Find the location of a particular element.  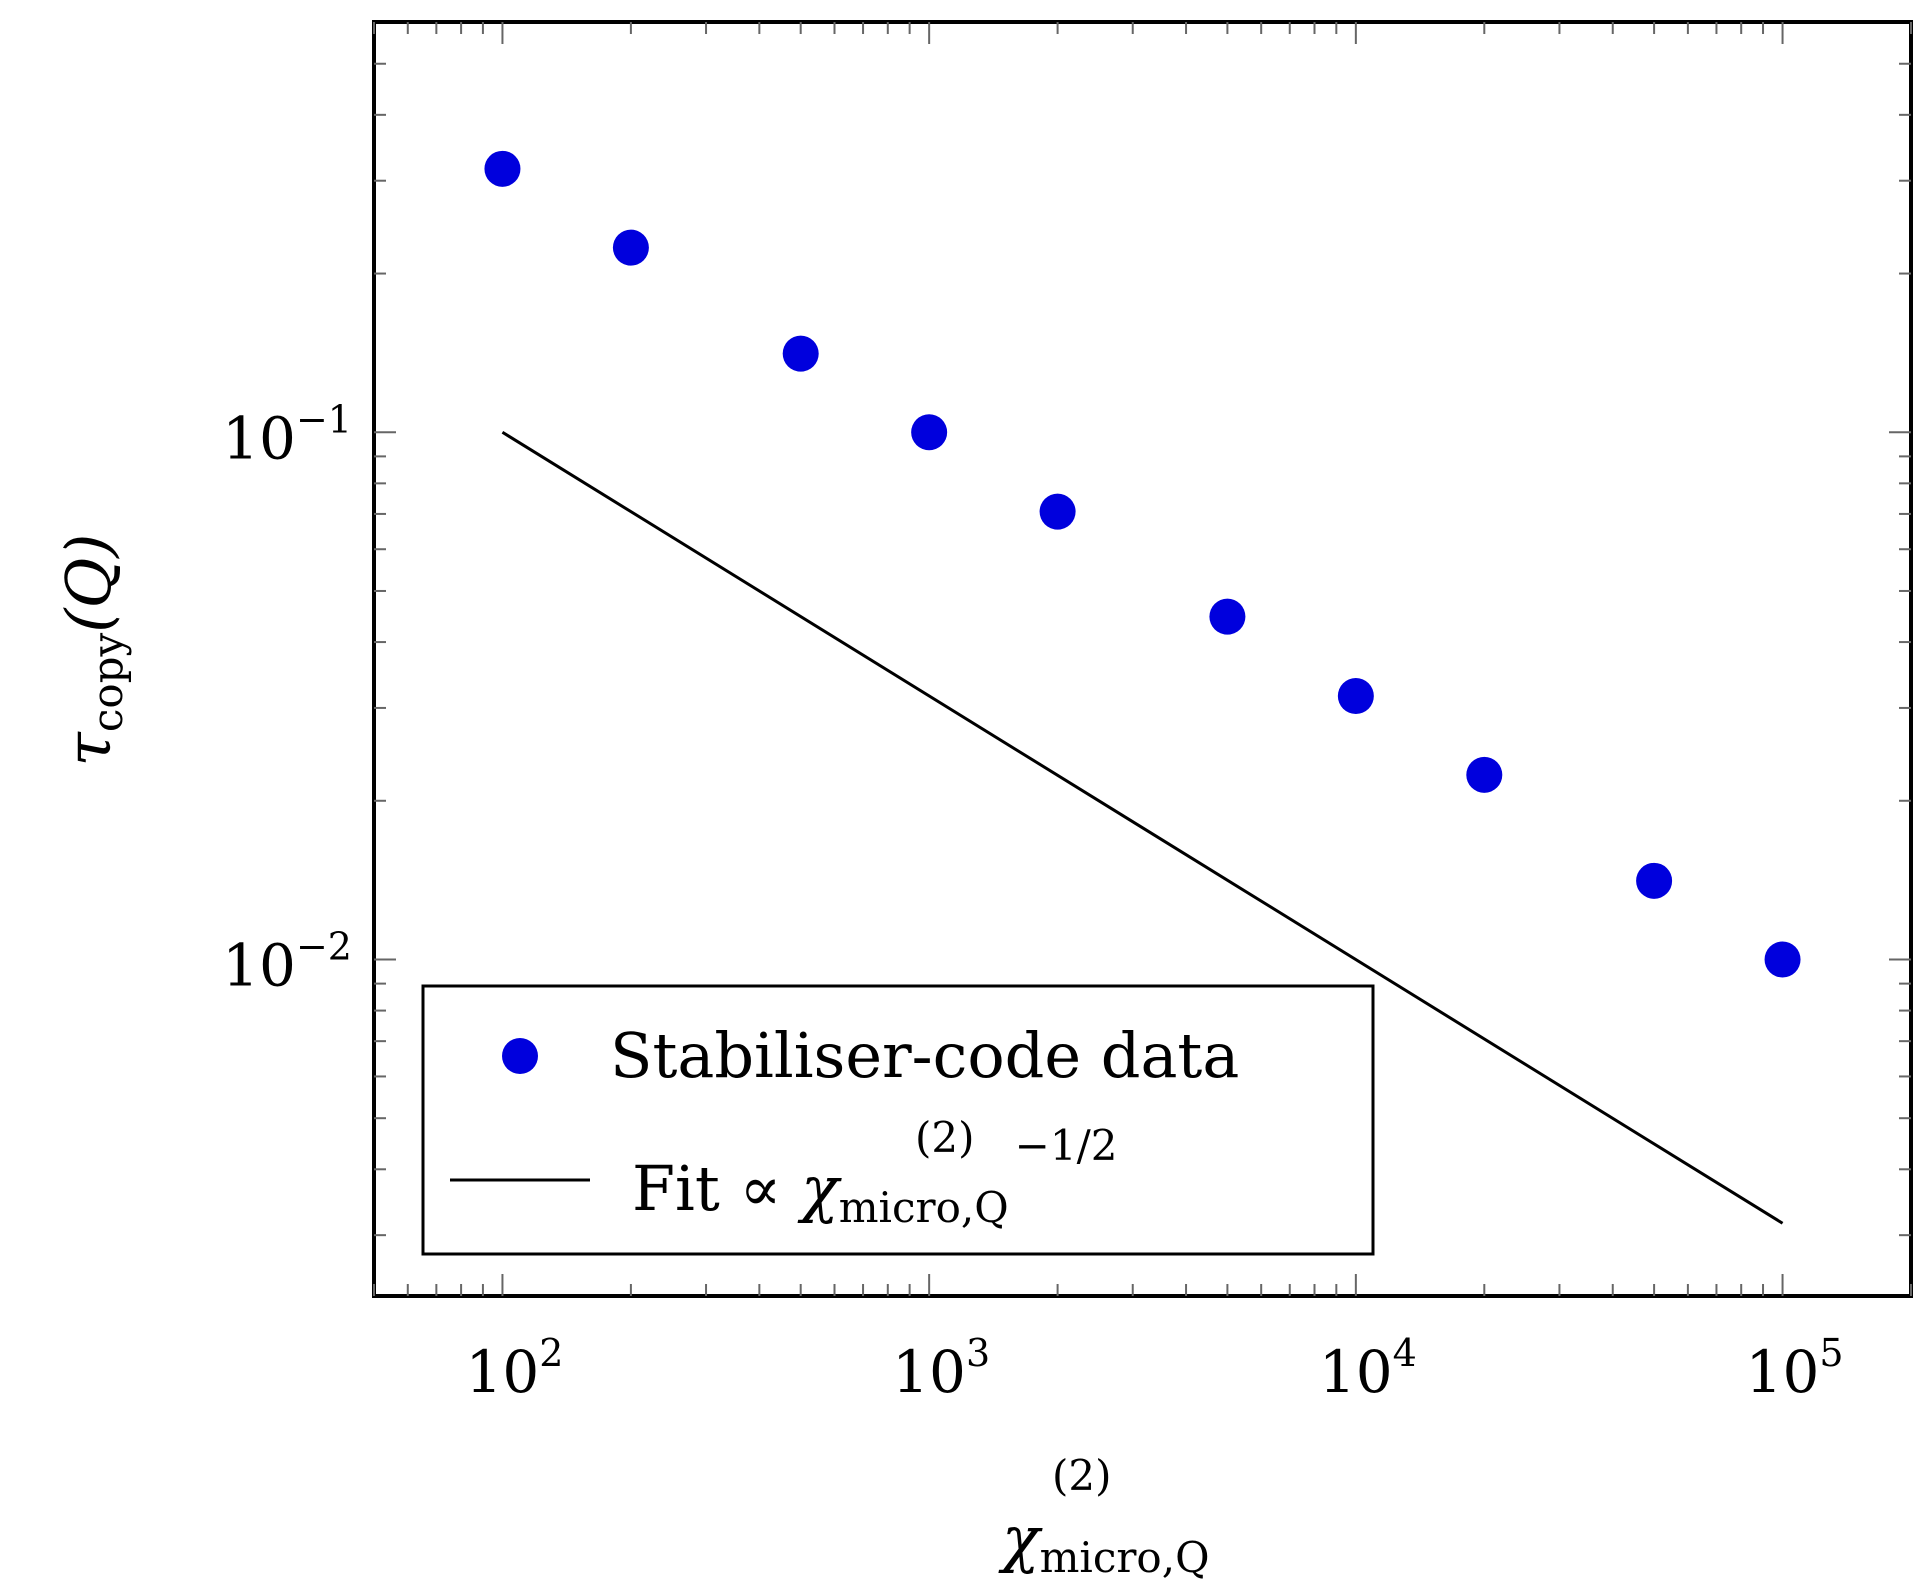

x-tick-label-3: 10⁴ is located at coordinates (1368, 1368).